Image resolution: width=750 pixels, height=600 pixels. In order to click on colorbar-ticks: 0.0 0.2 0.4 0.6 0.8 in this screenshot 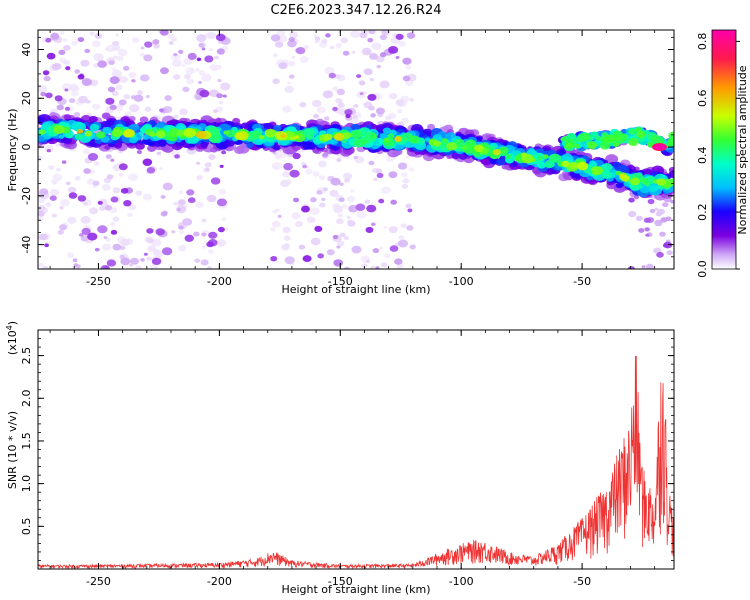, I will do `click(718, 155)`.